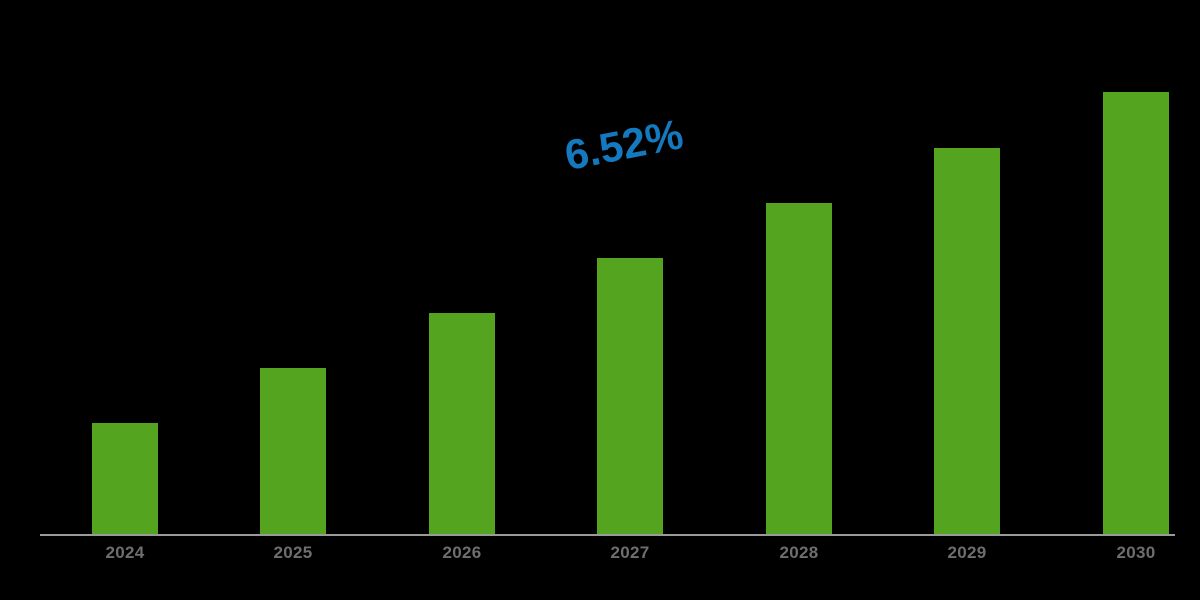  I want to click on bar-2028, so click(799, 369).